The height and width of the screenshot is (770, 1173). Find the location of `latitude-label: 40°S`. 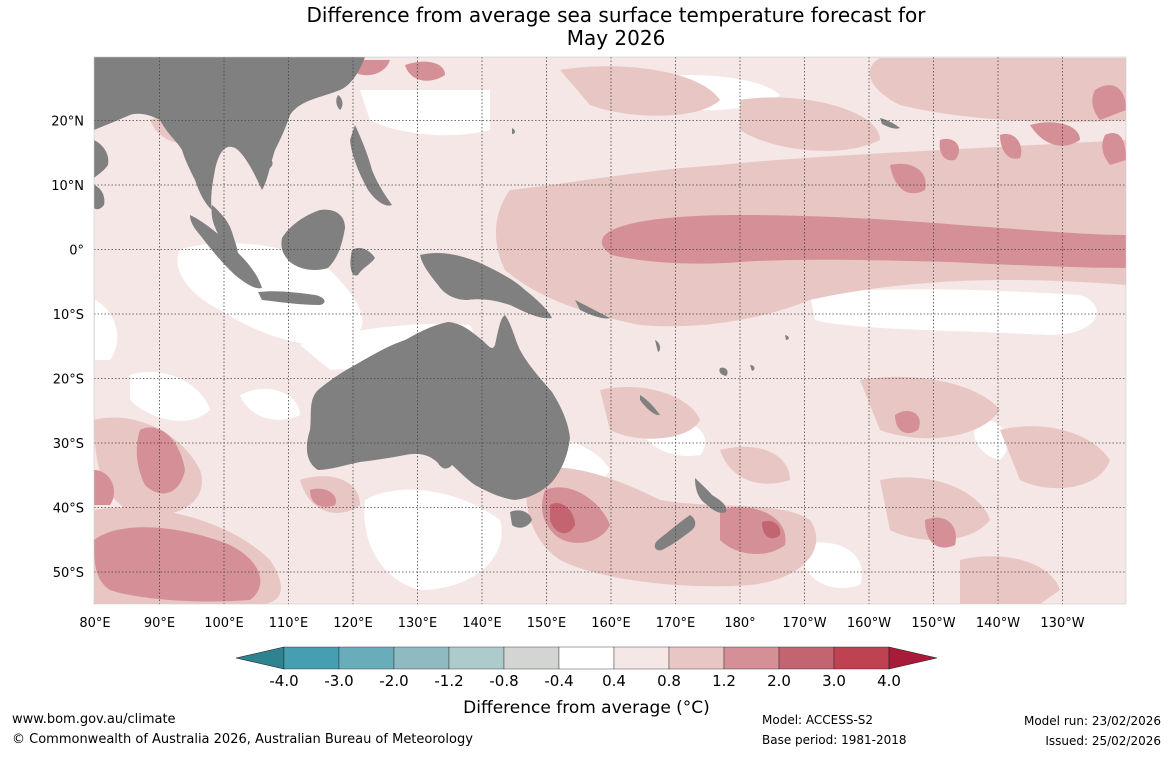

latitude-label: 40°S is located at coordinates (68, 509).